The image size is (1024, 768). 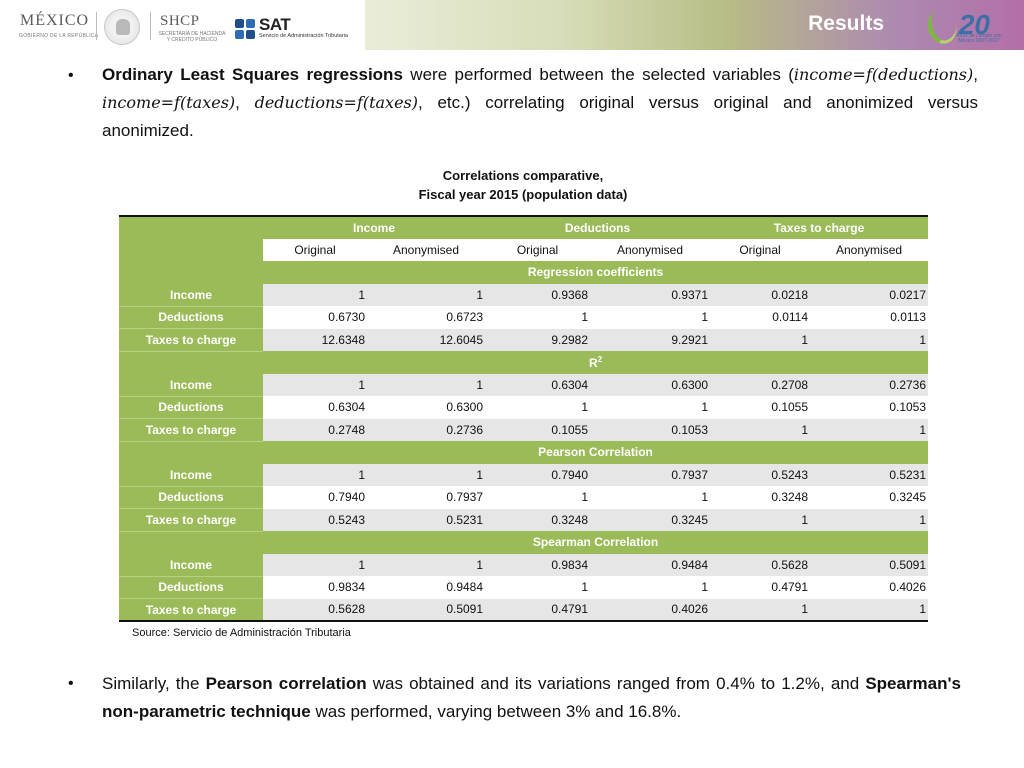 I want to click on value-cell: 0.5091, so click(x=869, y=564).